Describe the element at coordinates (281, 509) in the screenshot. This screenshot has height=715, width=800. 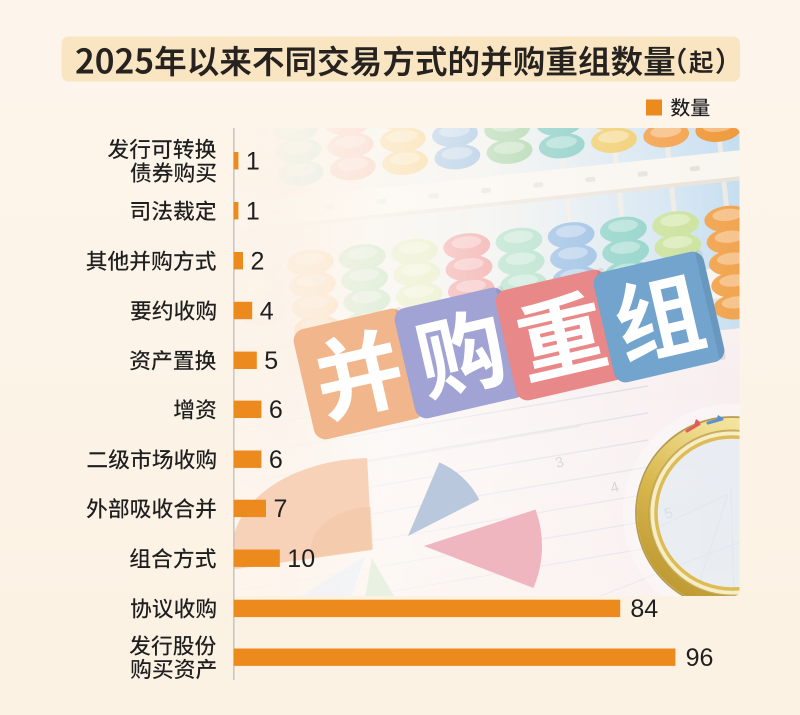
I see `svg-text: 7` at that location.